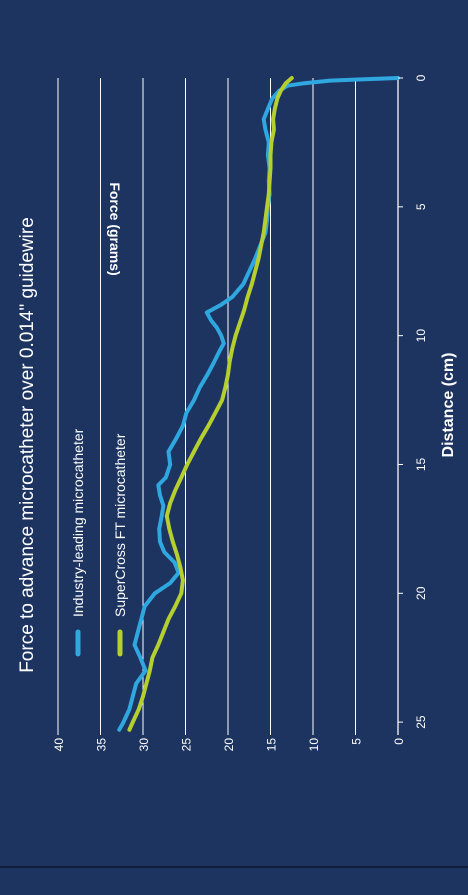 The height and width of the screenshot is (895, 468). I want to click on y-tick-label-5: 5, so click(357, 741).